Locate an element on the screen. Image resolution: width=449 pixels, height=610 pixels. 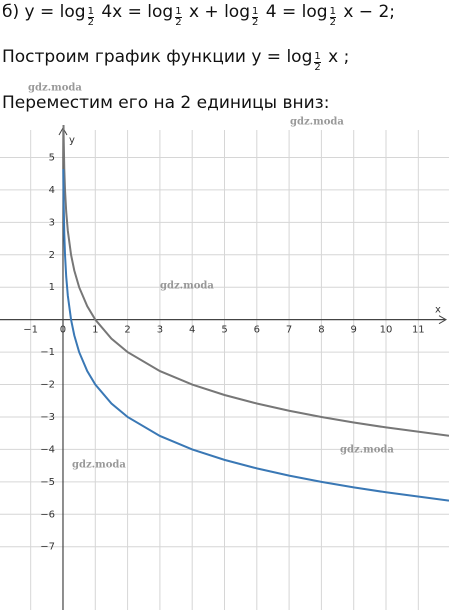
y-axis-label: y is located at coordinates (72, 140).